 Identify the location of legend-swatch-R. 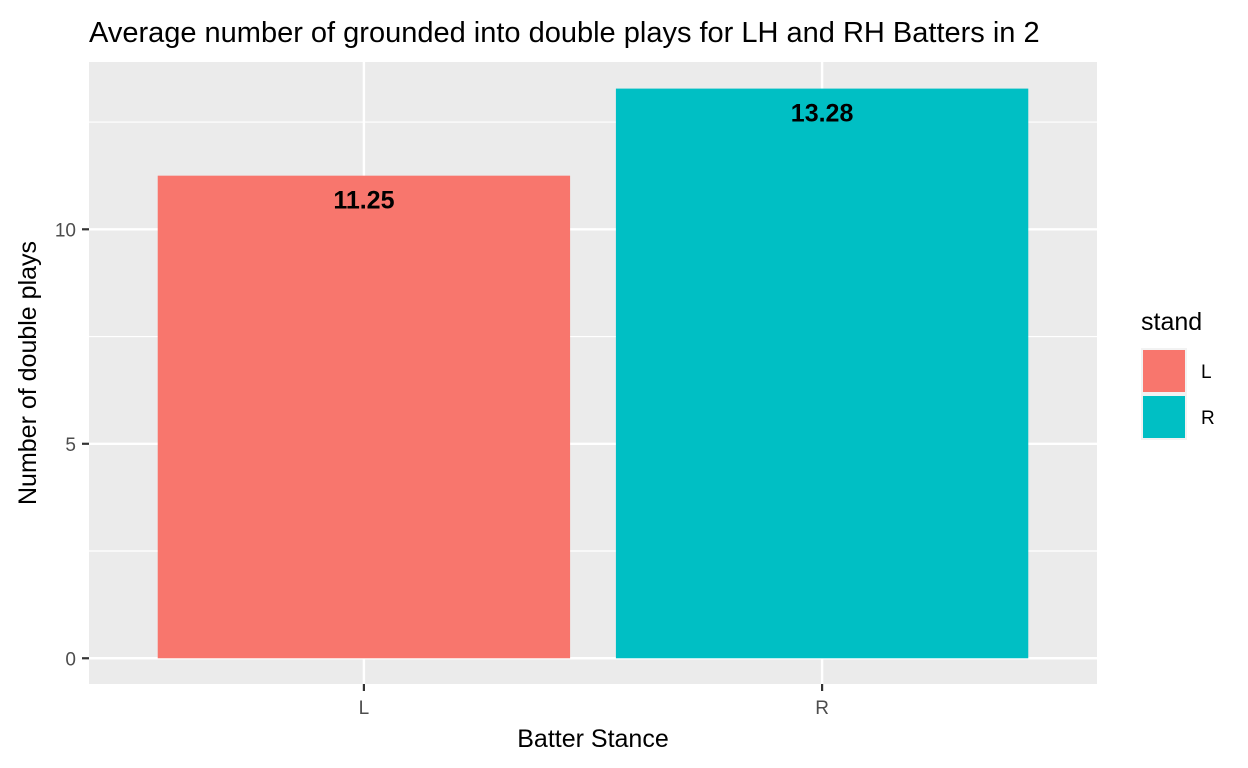
(1164, 417).